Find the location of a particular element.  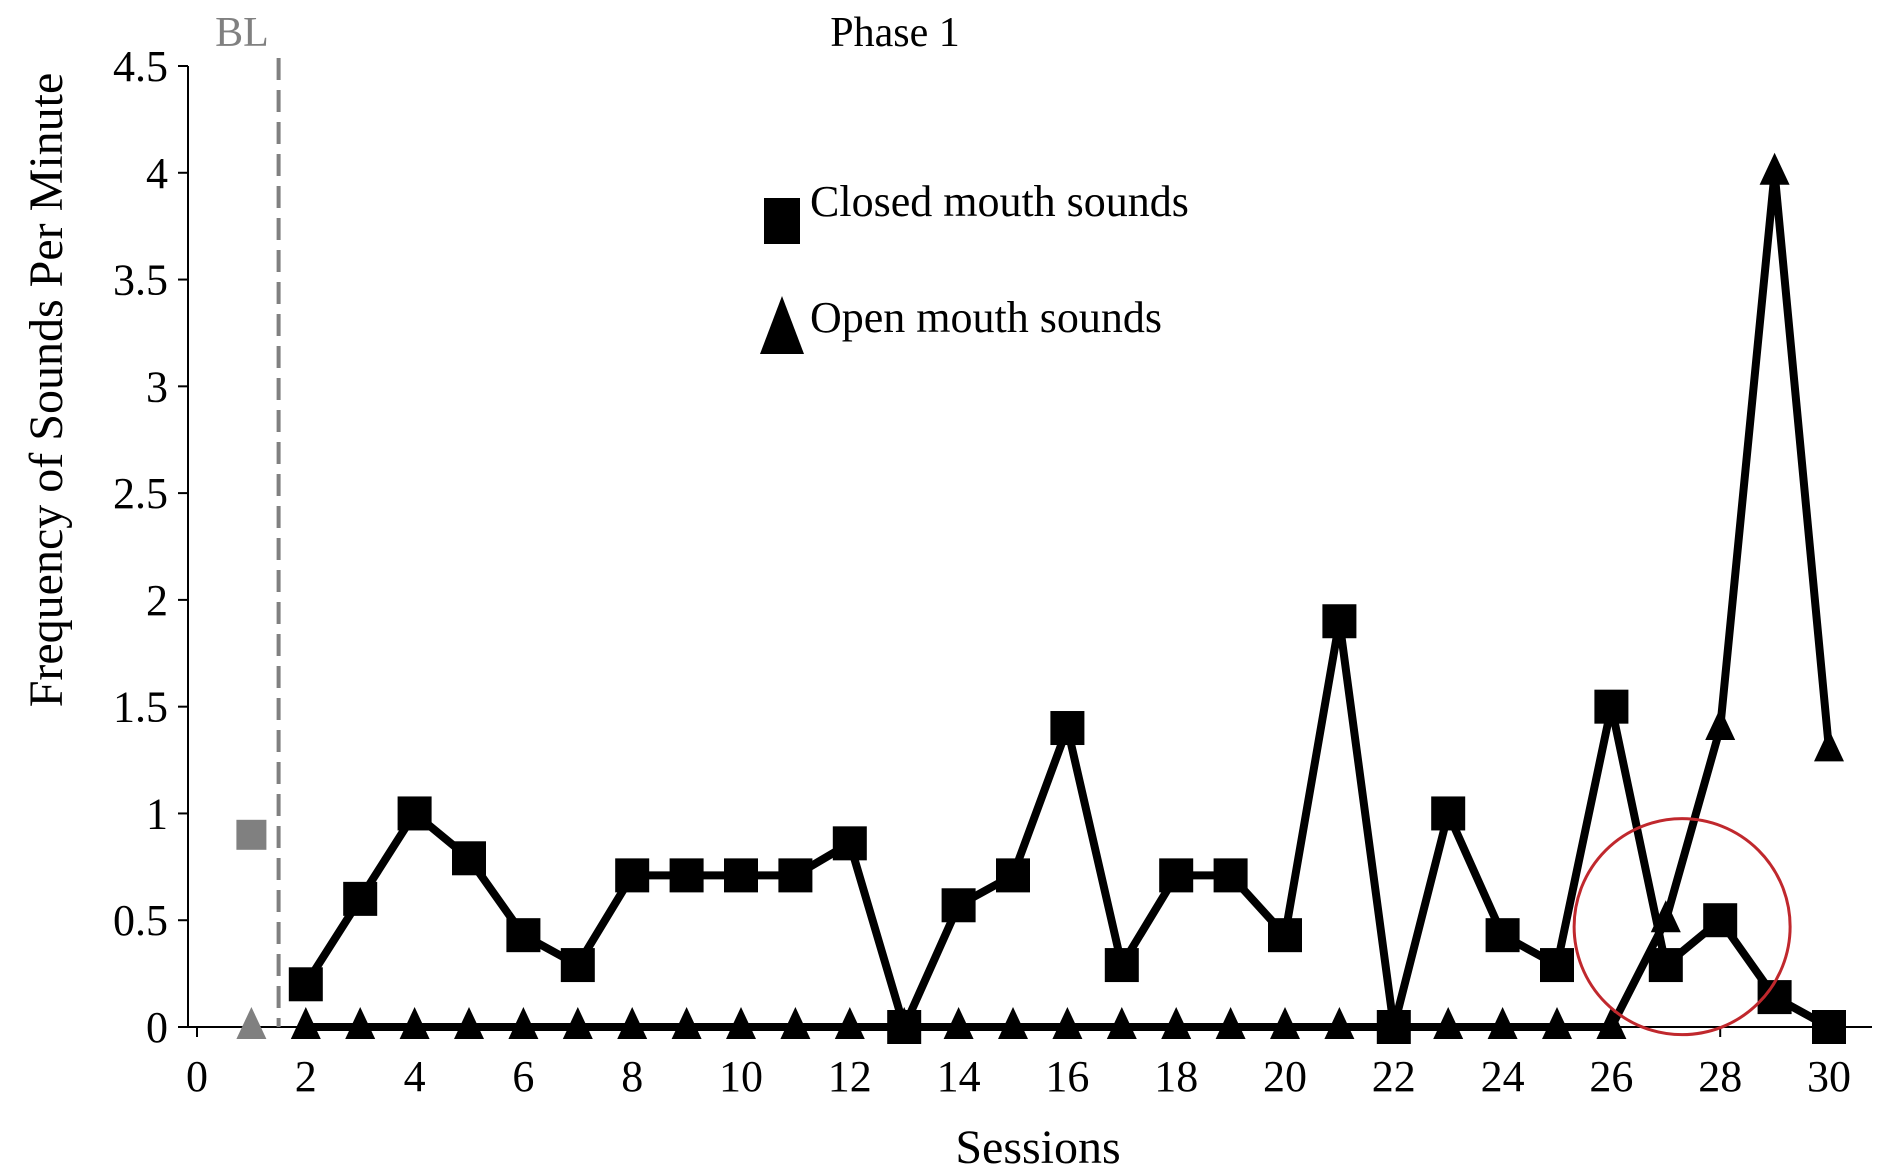

y-tick-label: 3.5 is located at coordinates (140, 280).